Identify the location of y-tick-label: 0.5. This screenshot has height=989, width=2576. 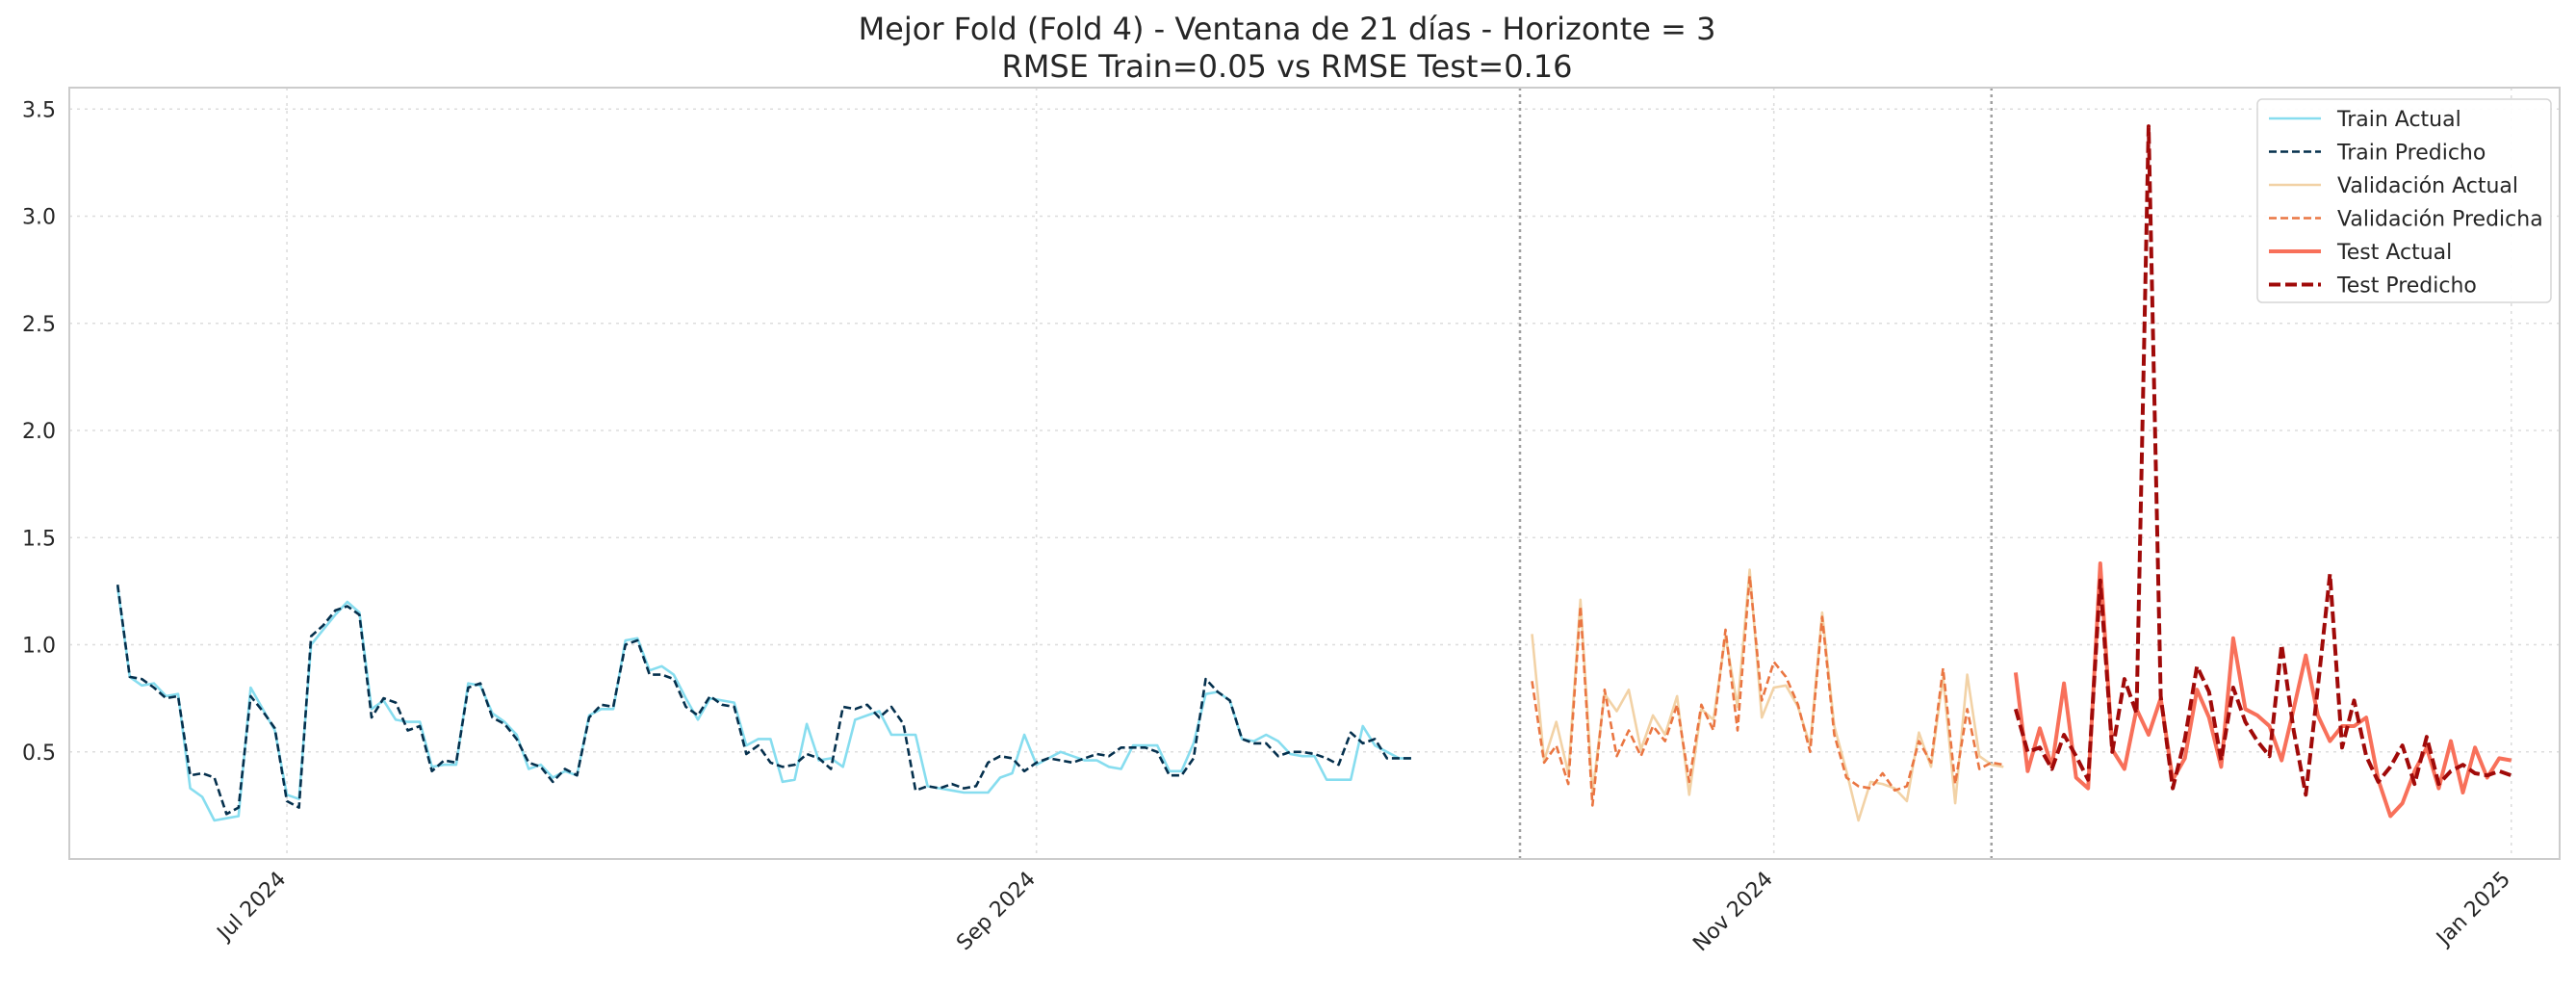
(39, 754).